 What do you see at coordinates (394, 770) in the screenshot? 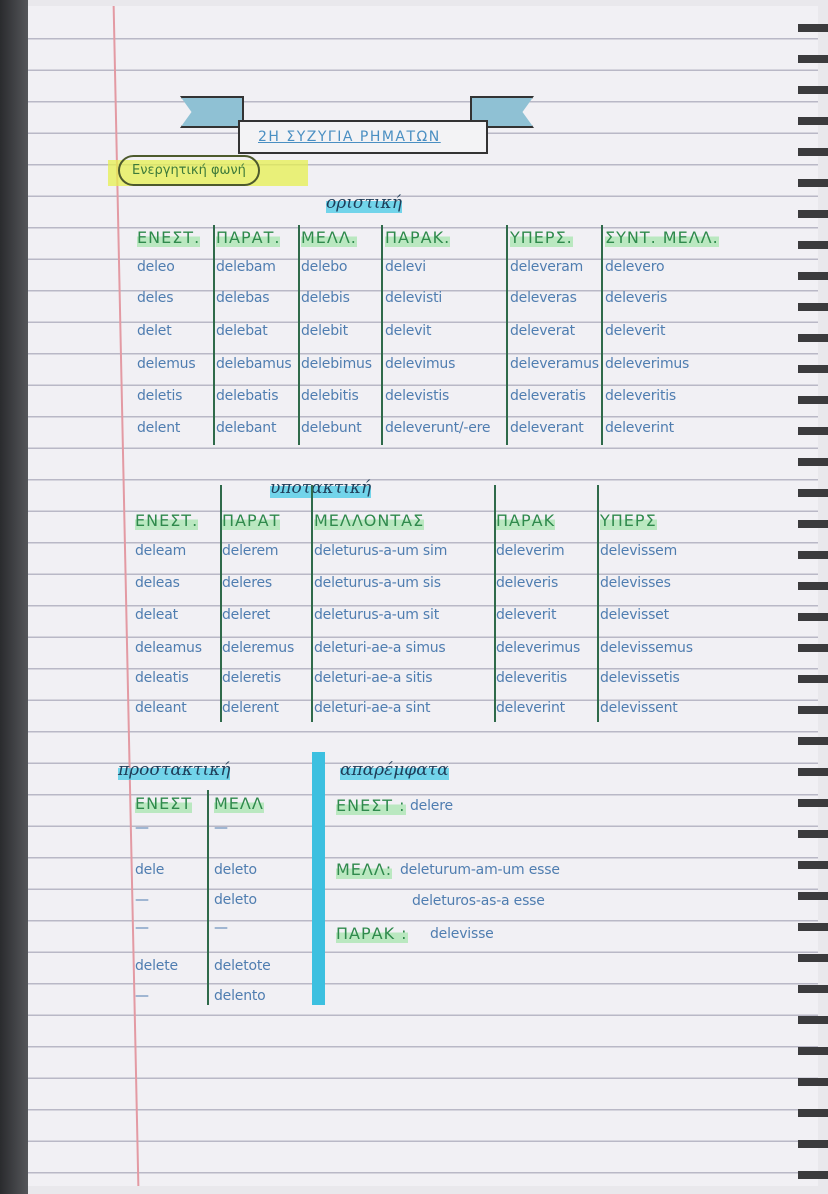
I see `infinitives-heading: απαρέμφατα` at bounding box center [394, 770].